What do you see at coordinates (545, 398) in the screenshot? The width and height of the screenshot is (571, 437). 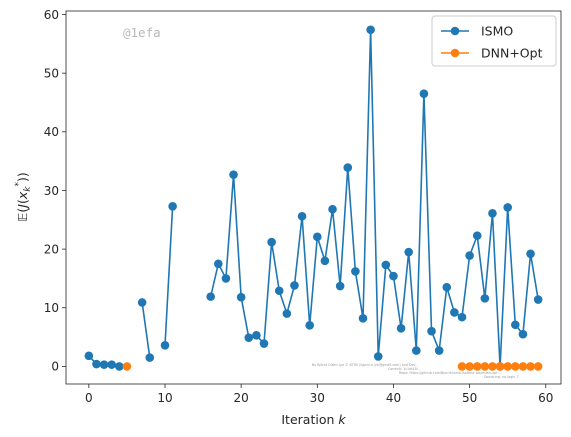 I see `x-tick-label: 60` at bounding box center [545, 398].